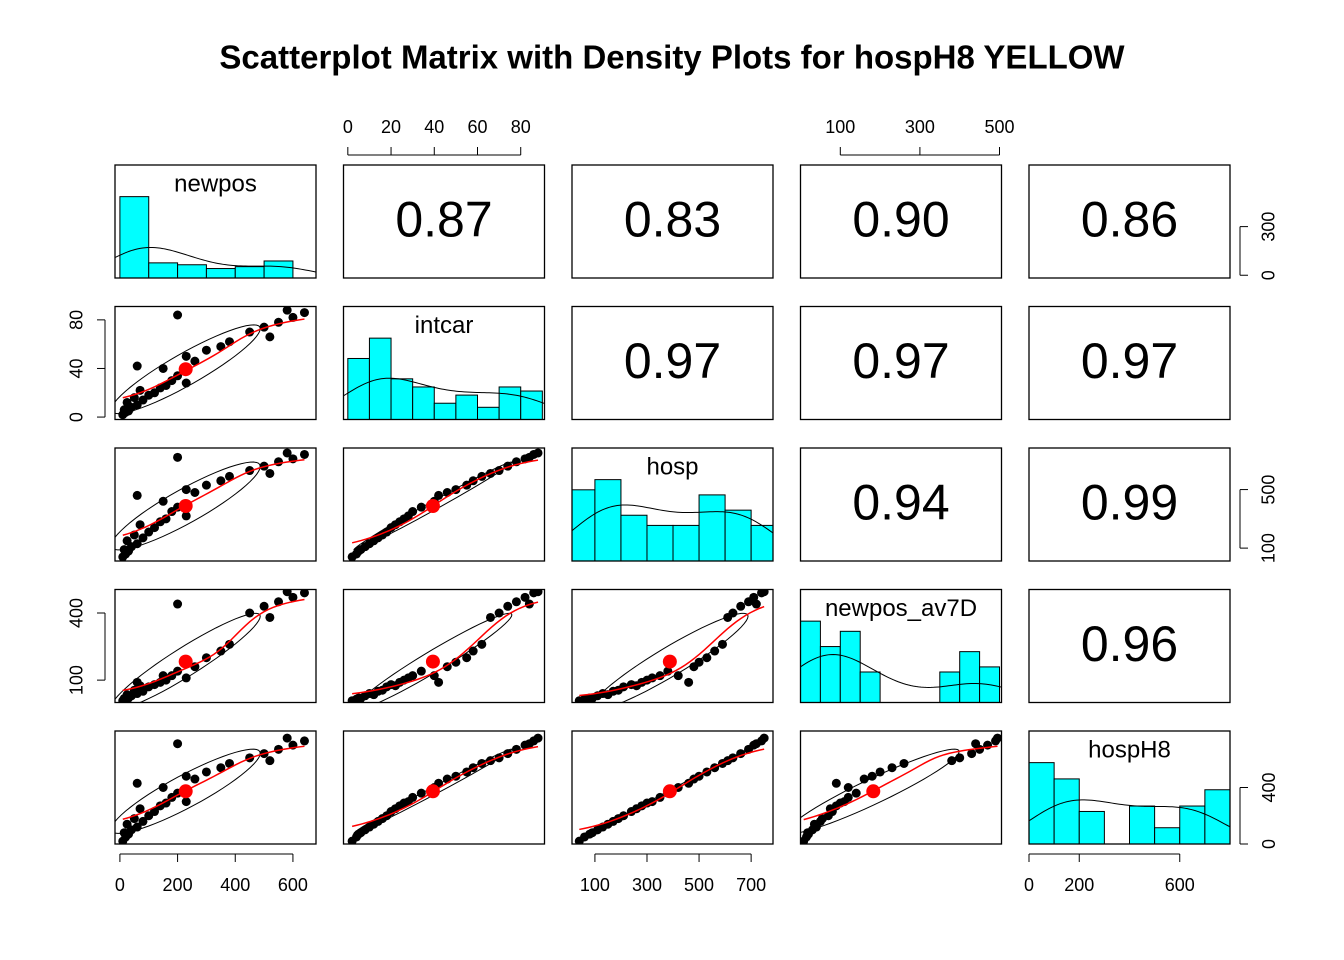  I want to click on correlation-label: 0.83, so click(672, 220).